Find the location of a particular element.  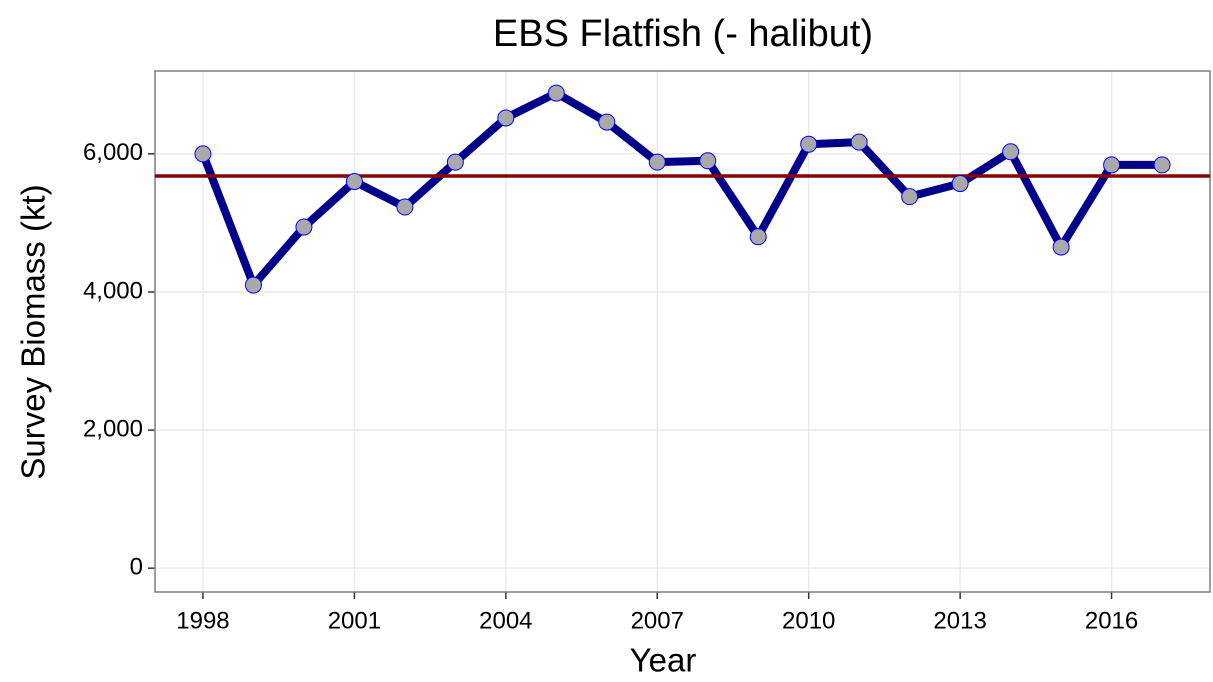

y-tick-label: 4,000 is located at coordinates (113, 290).